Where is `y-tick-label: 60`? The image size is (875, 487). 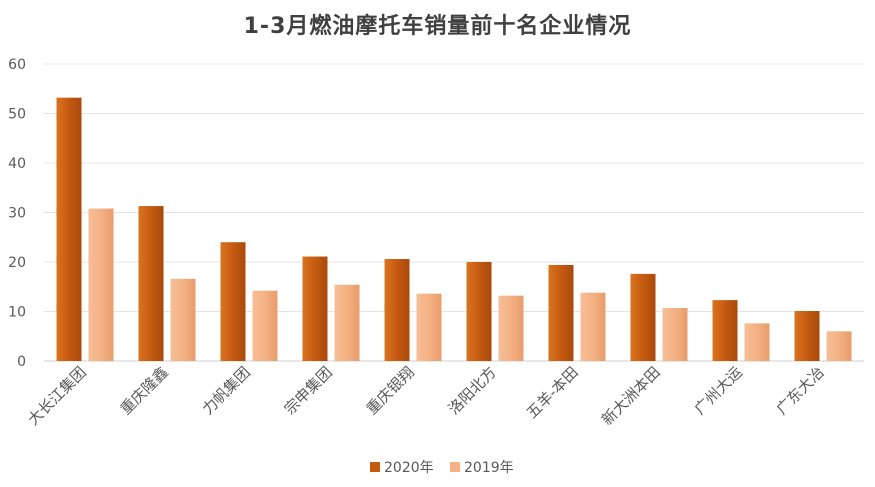 y-tick-label: 60 is located at coordinates (17, 65).